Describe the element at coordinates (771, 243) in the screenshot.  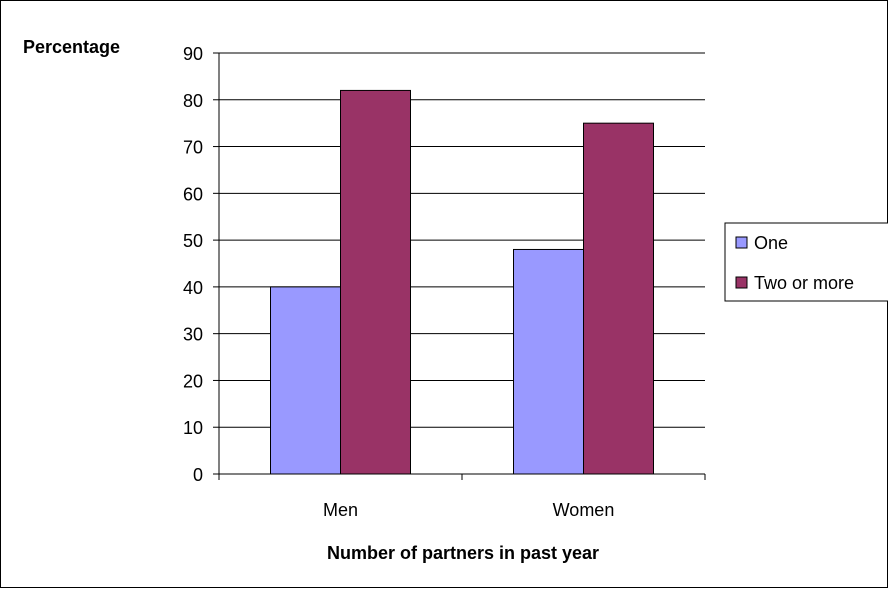
I see `legend-label-one: One` at that location.